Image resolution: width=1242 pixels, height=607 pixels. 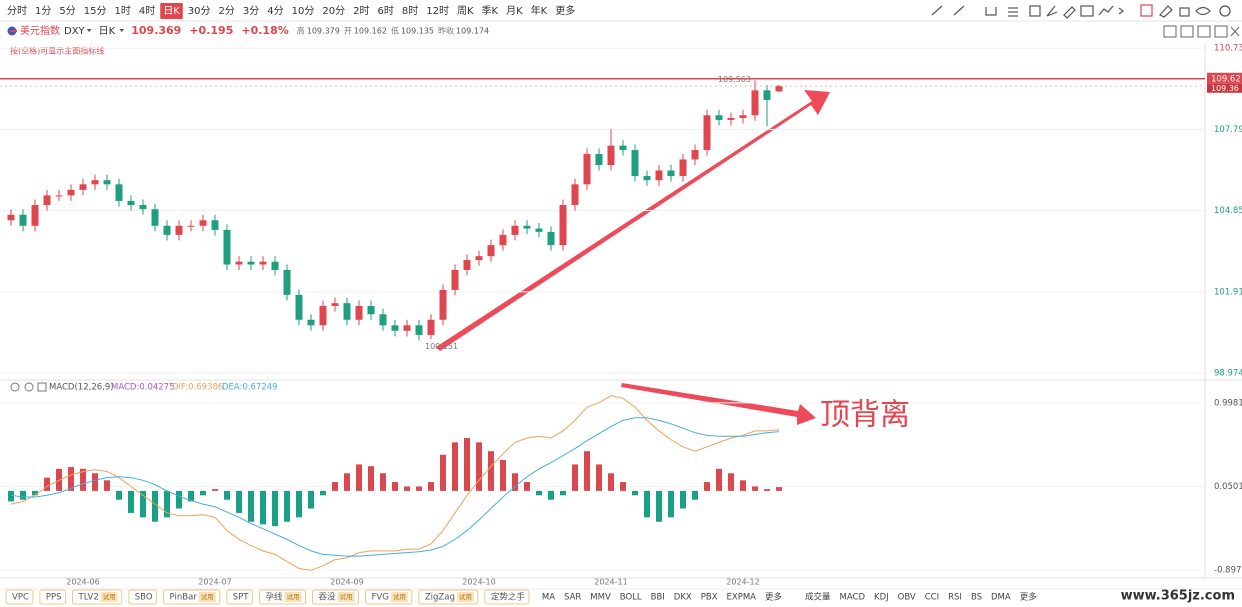 What do you see at coordinates (122, 11) in the screenshot?
I see `period-button: 1时` at bounding box center [122, 11].